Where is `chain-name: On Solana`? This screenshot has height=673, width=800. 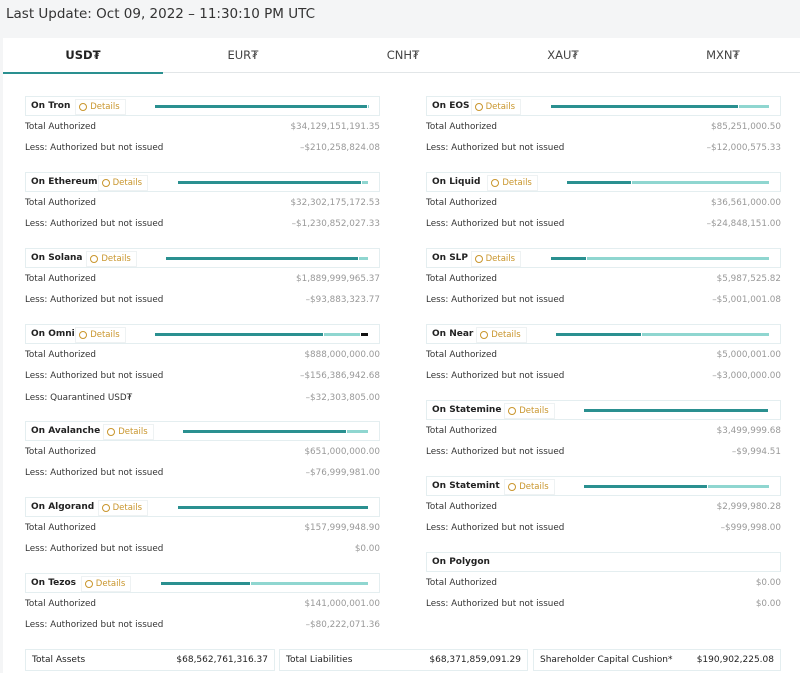
chain-name: On Solana is located at coordinates (57, 258).